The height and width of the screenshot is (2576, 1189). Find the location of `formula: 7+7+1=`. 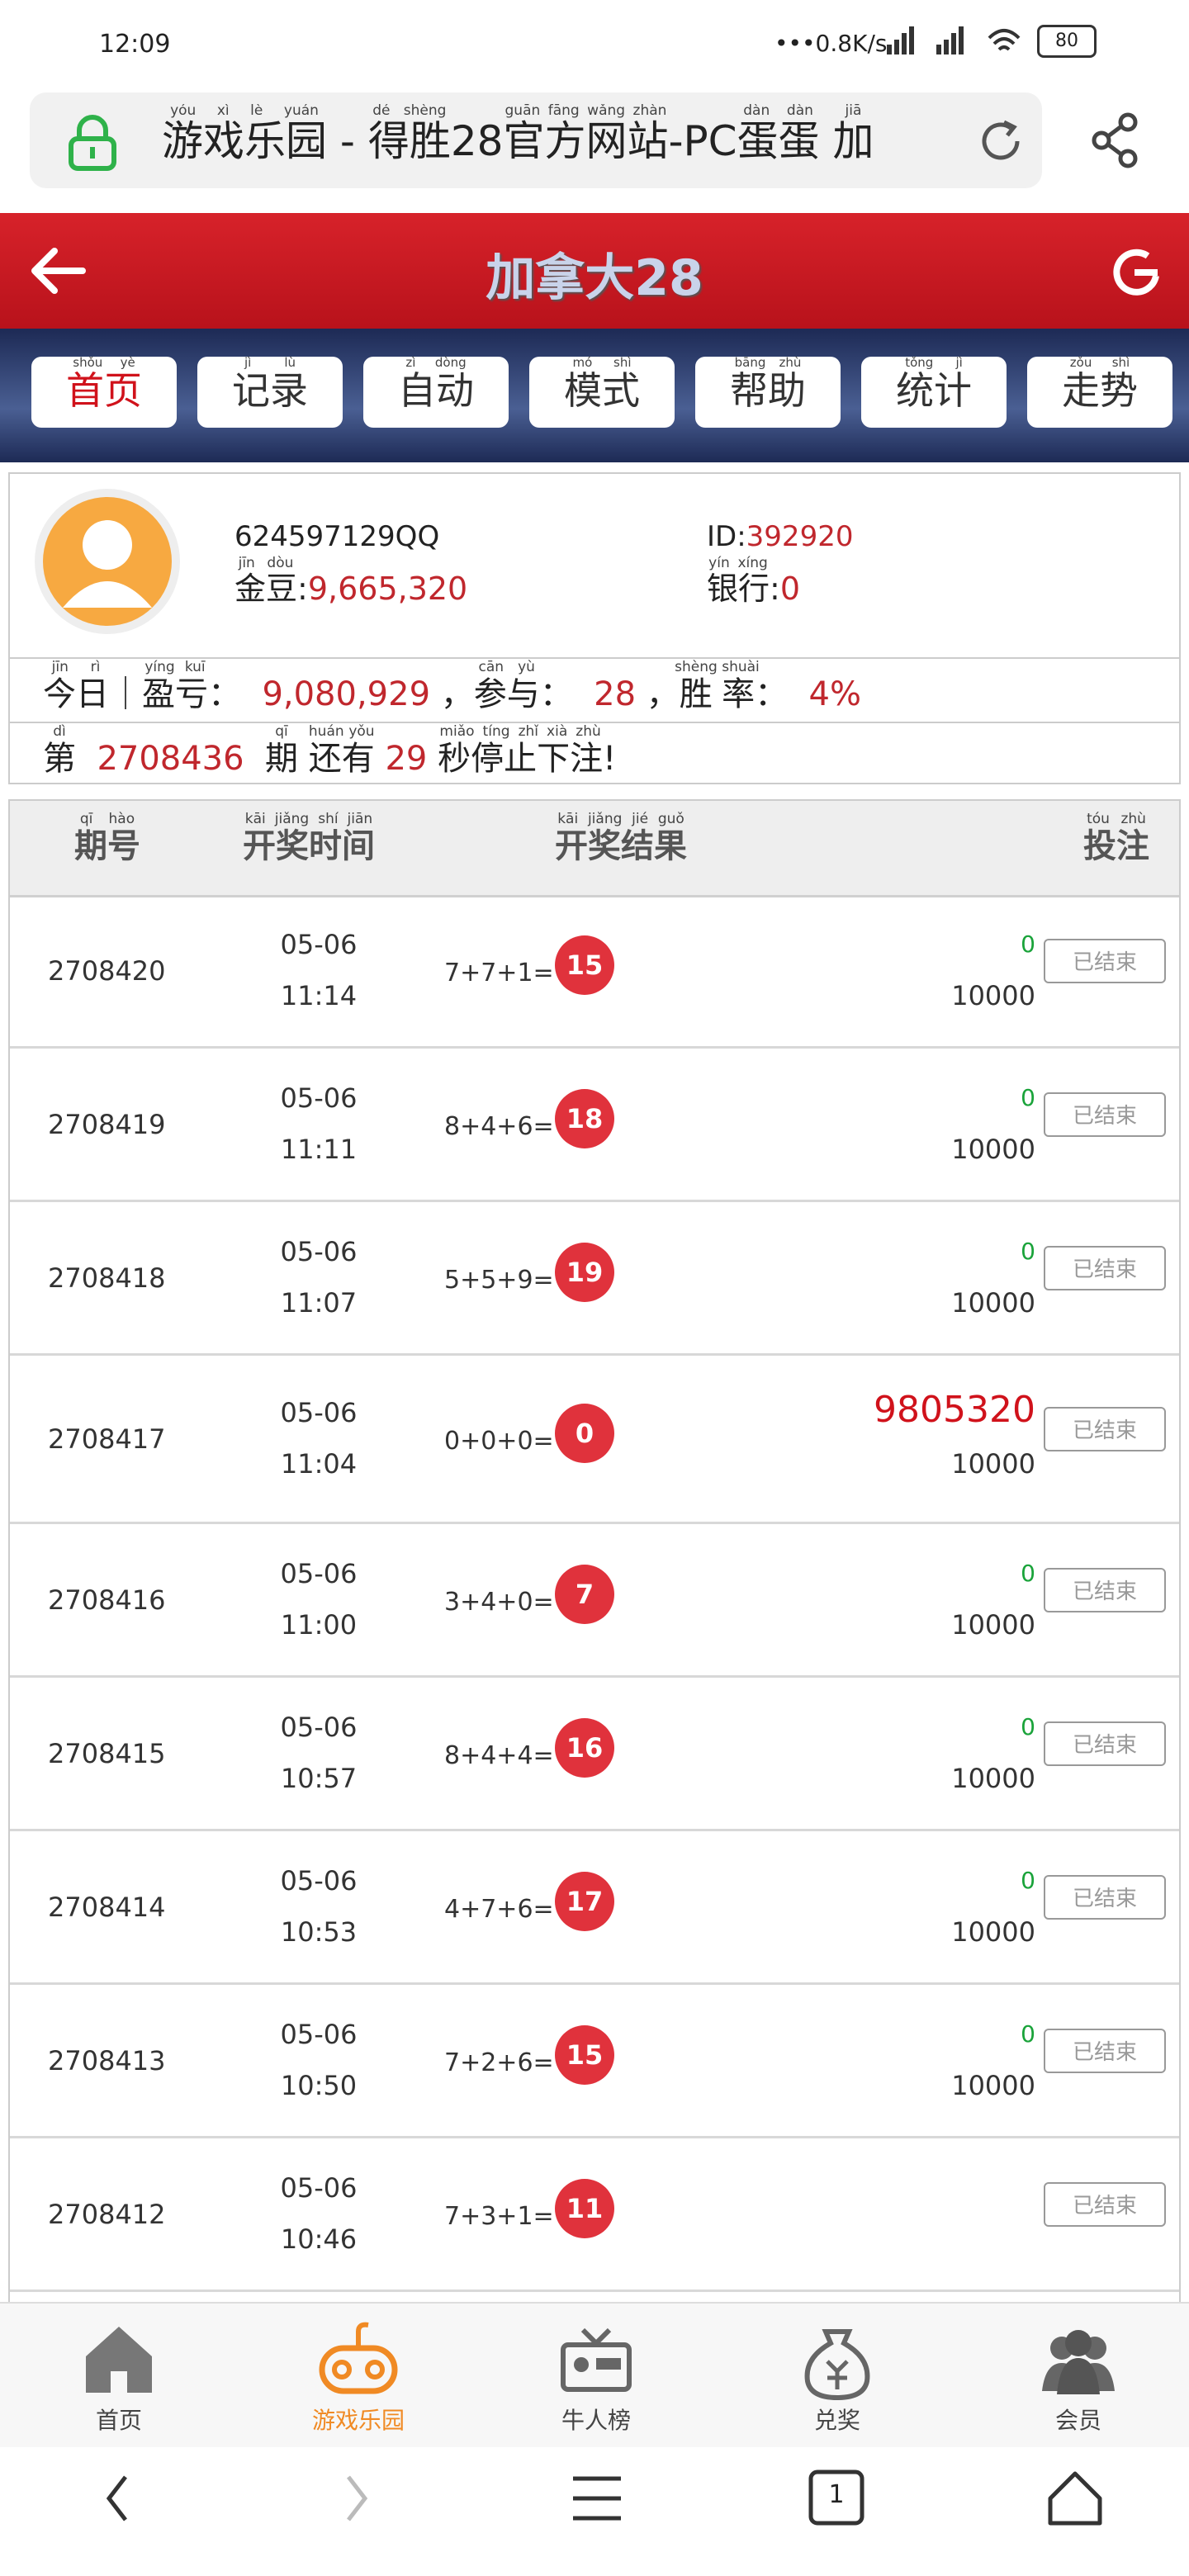

formula: 7+7+1= is located at coordinates (499, 973).